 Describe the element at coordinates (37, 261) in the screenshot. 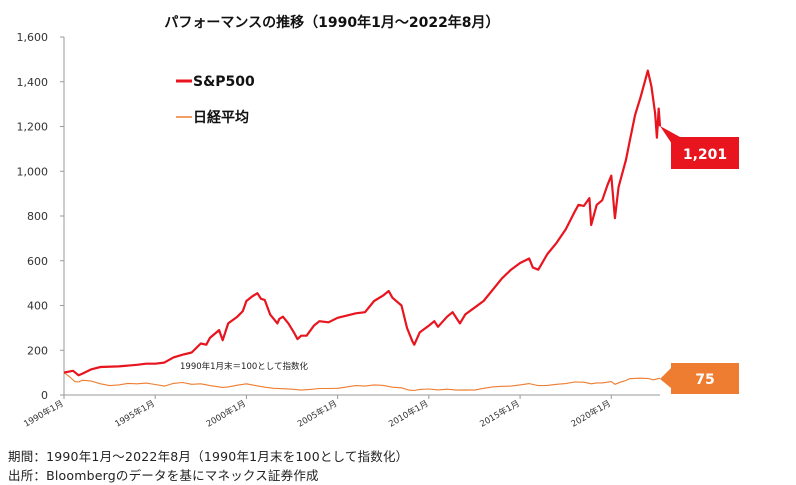

I see `y-tick-label: 600` at that location.